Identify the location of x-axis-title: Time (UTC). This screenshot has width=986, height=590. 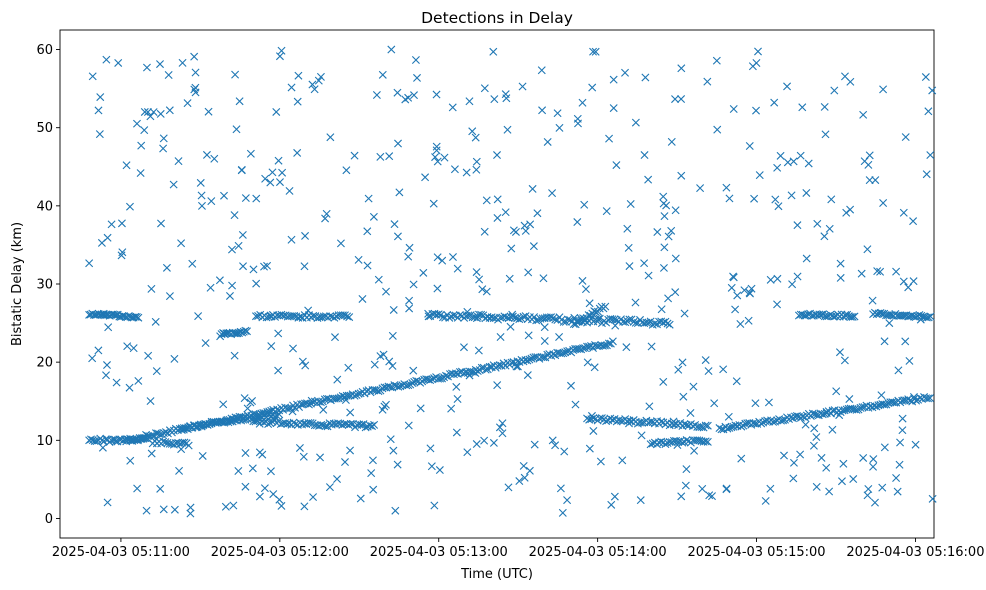
(496, 574).